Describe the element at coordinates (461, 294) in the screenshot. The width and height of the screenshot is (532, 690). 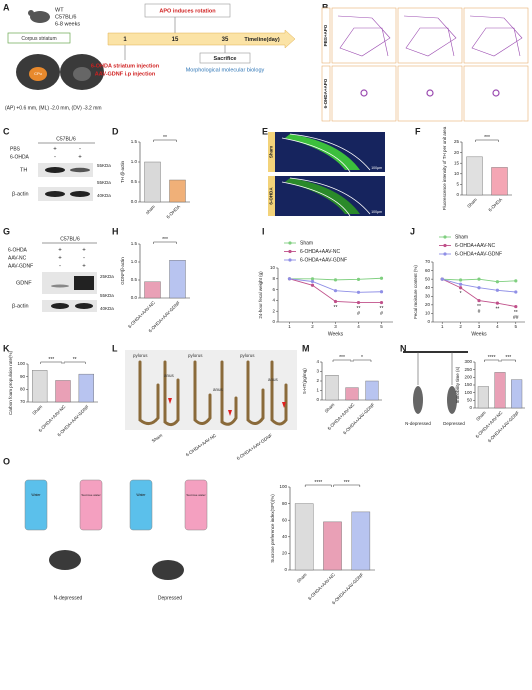
I see `significance: *` at that location.